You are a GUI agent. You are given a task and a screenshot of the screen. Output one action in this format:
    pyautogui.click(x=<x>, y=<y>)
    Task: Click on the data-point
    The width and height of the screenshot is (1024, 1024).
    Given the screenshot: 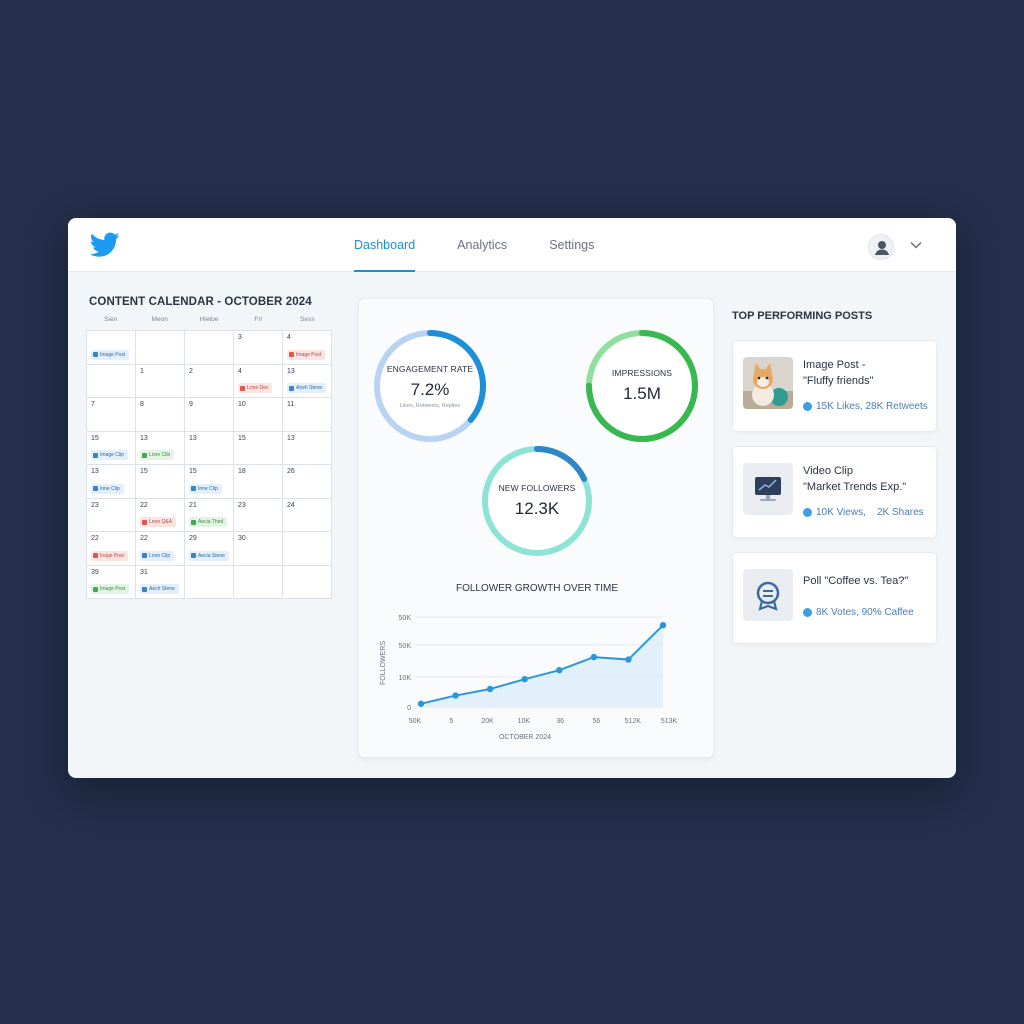 What is the action you would take?
    pyautogui.click(x=421, y=703)
    